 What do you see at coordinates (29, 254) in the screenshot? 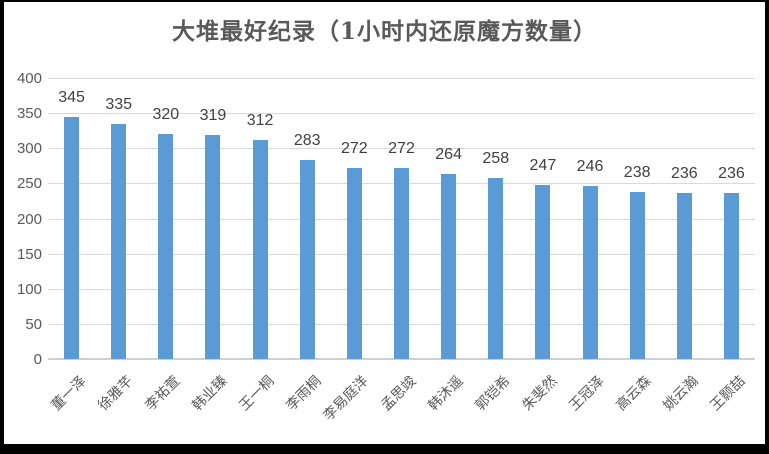
I see `y-tick-label: 150` at bounding box center [29, 254].